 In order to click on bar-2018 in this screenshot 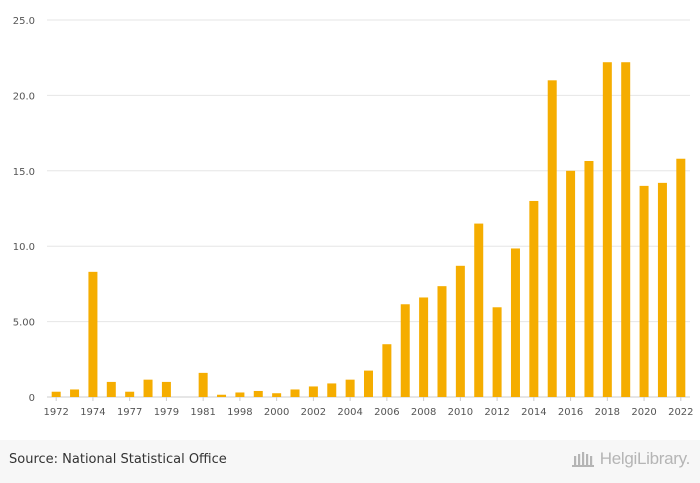, I will do `click(607, 229)`.